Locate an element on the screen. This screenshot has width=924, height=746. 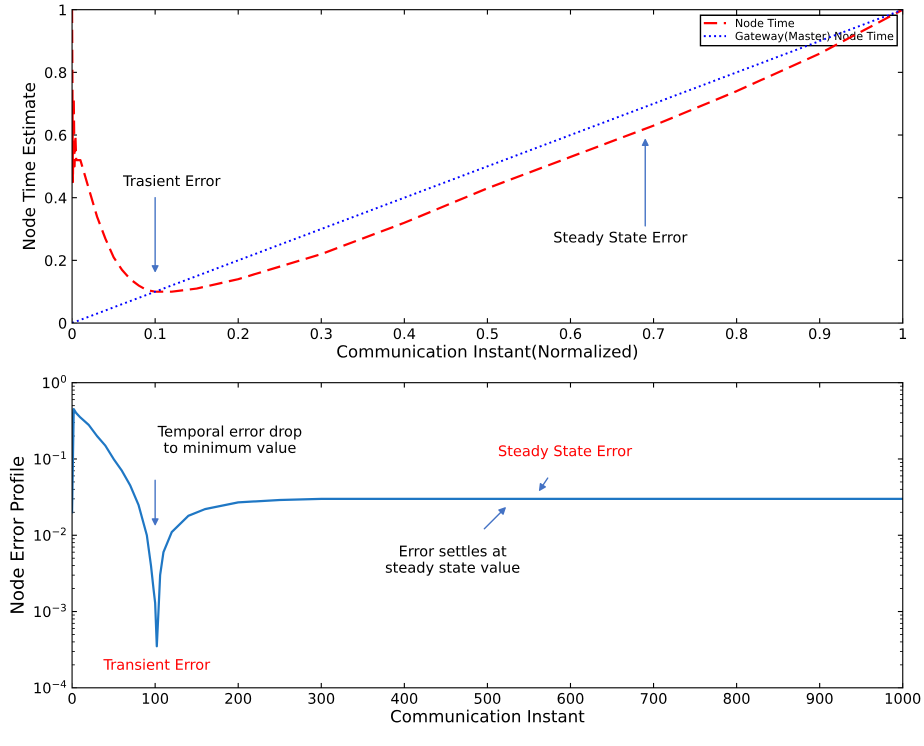
x-tick-label: 1 is located at coordinates (903, 333).